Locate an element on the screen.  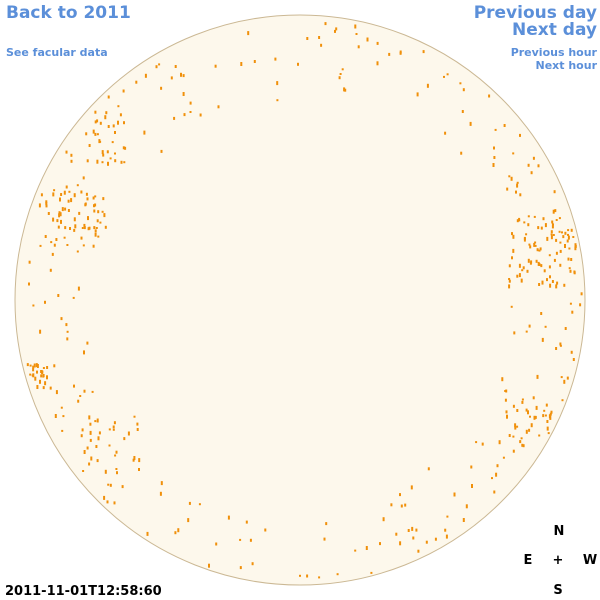
next-day-link: Next day is located at coordinates (554, 30).